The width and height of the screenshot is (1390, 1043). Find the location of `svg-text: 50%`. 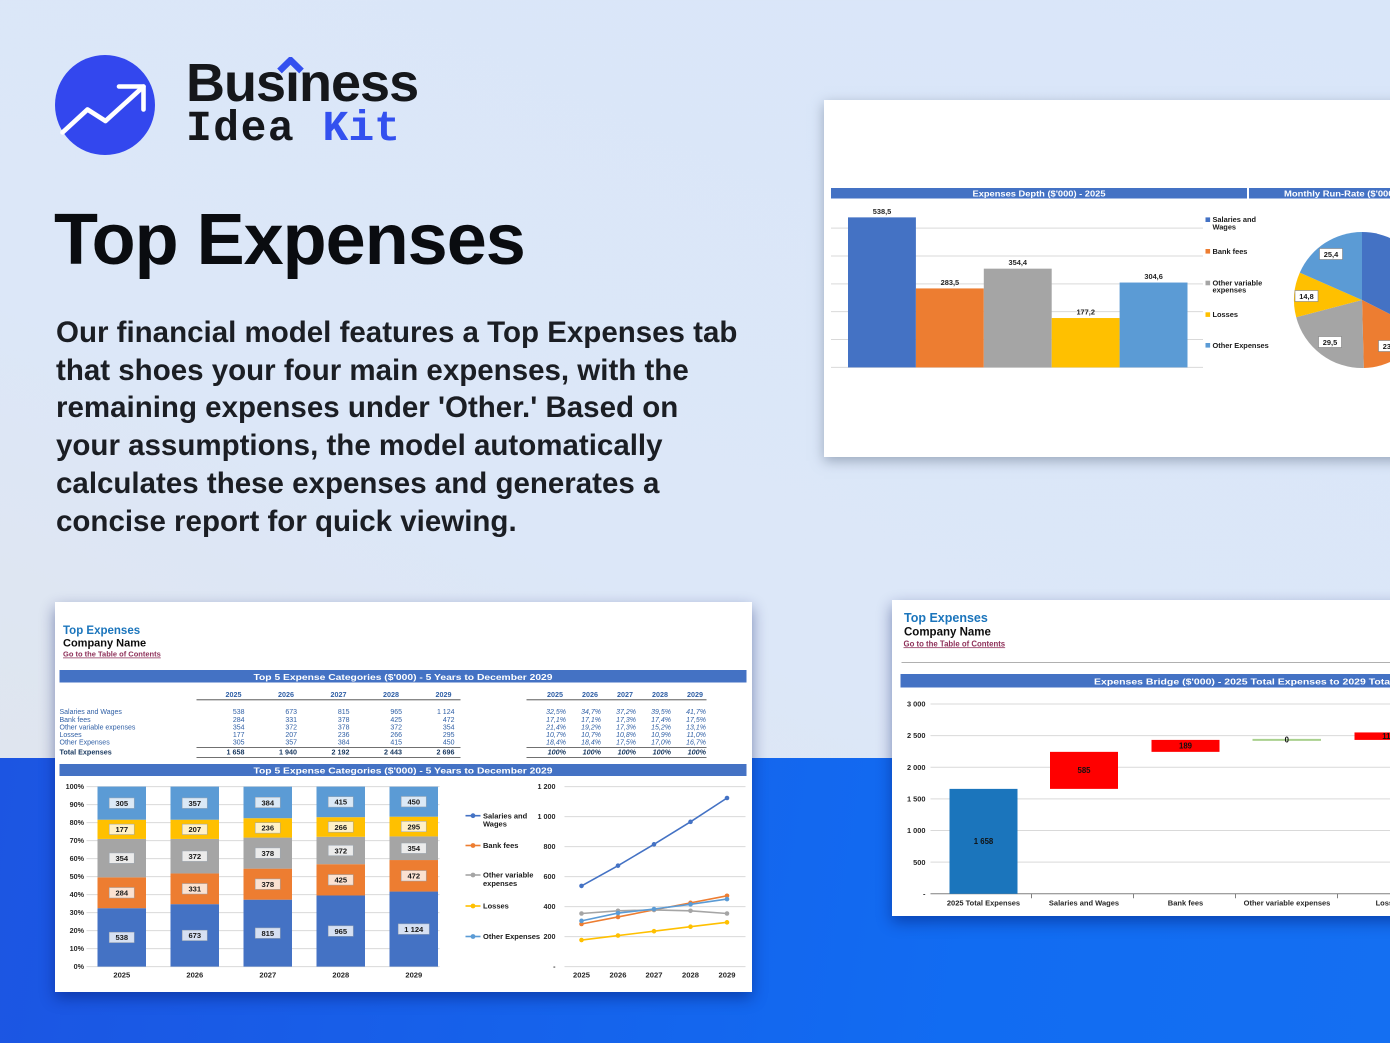

svg-text: 50% is located at coordinates (77, 876).